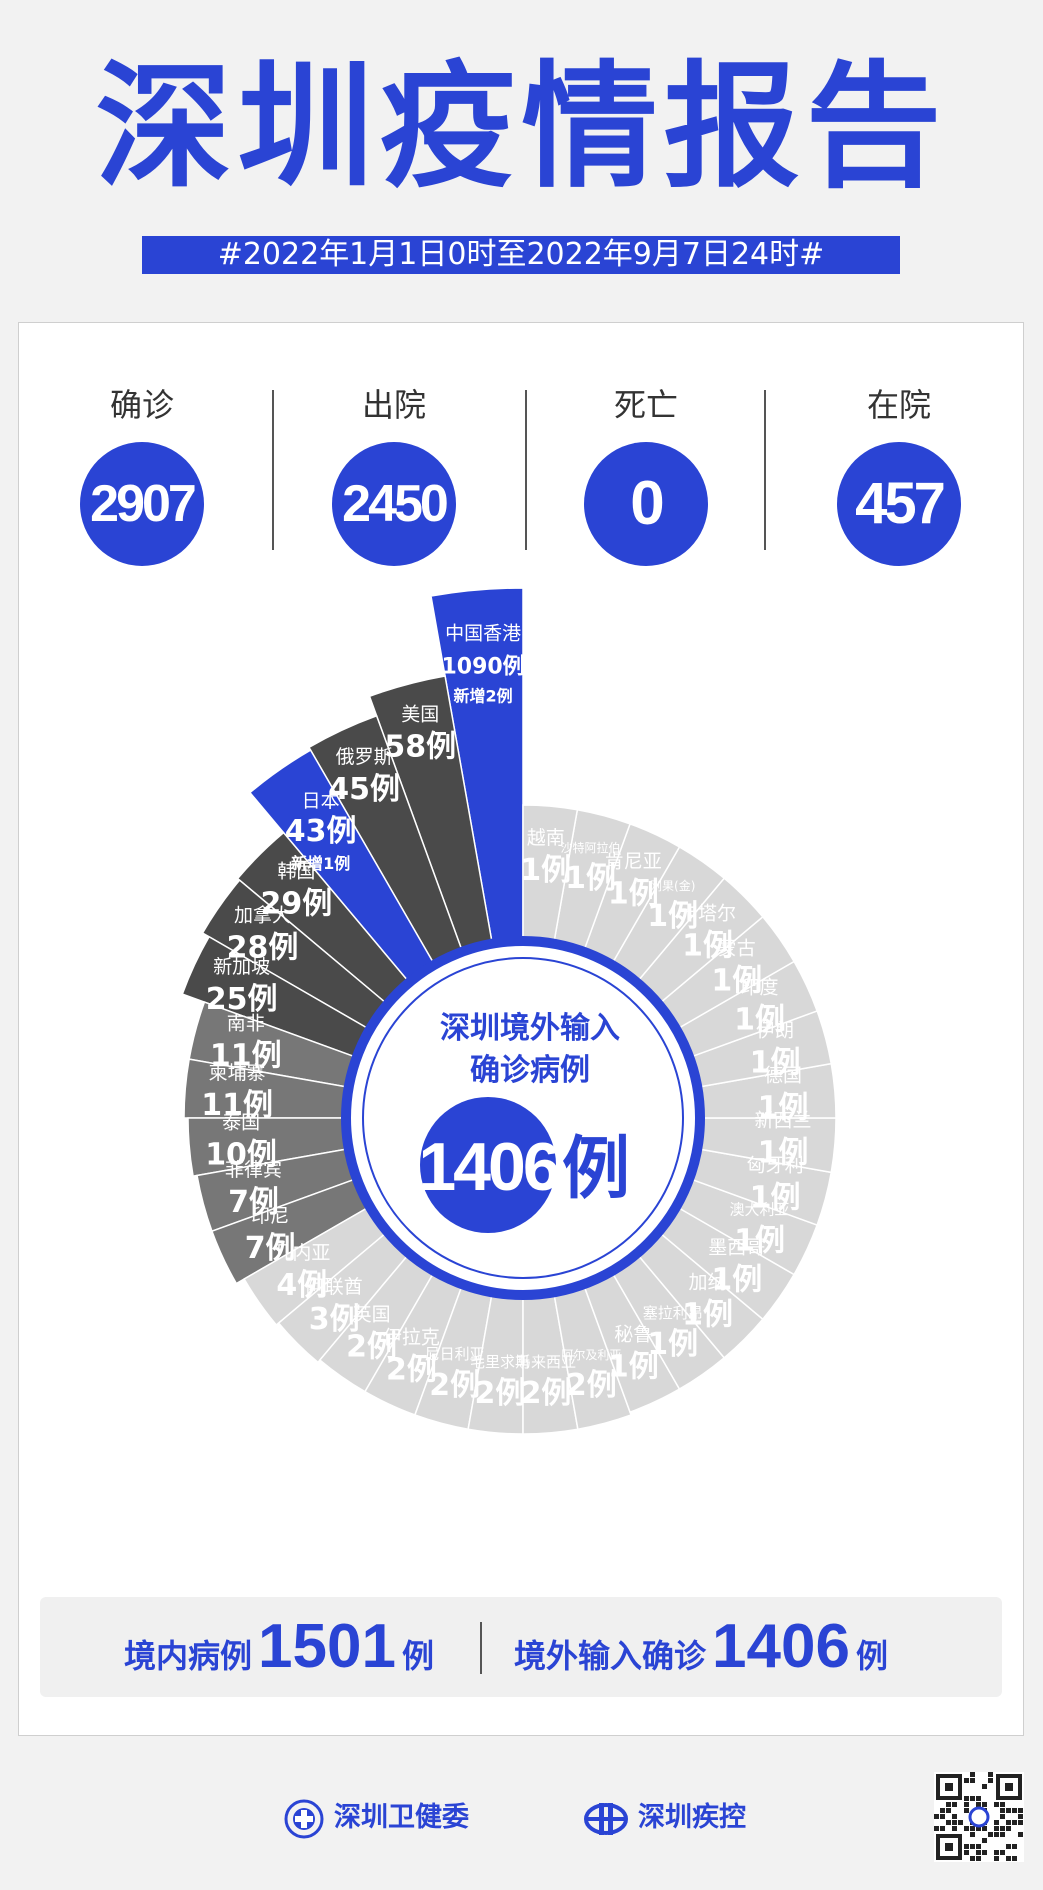 This screenshot has height=1890, width=1043. Describe the element at coordinates (241, 1155) in the screenshot. I see `sector-value-label: 10例` at that location.